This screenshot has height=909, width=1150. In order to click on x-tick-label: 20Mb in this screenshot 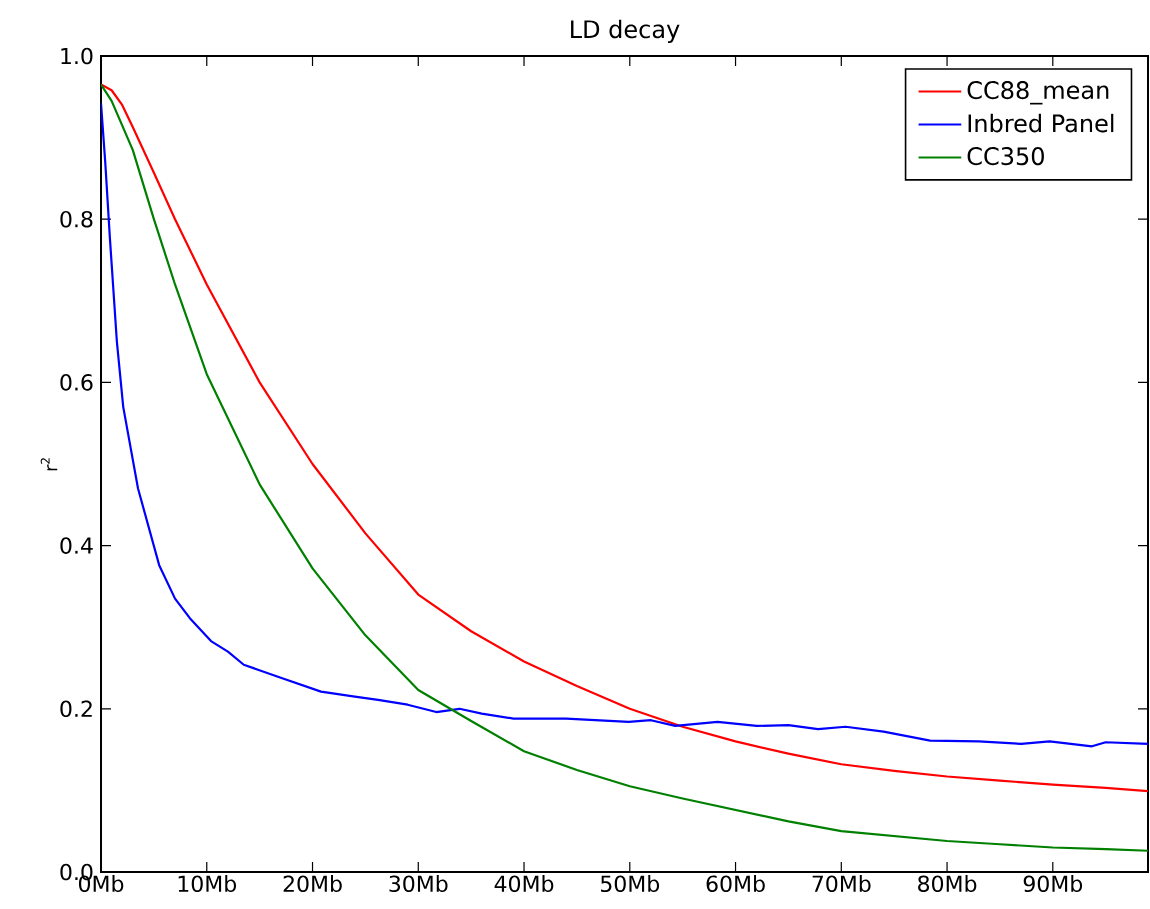, I will do `click(312, 884)`.